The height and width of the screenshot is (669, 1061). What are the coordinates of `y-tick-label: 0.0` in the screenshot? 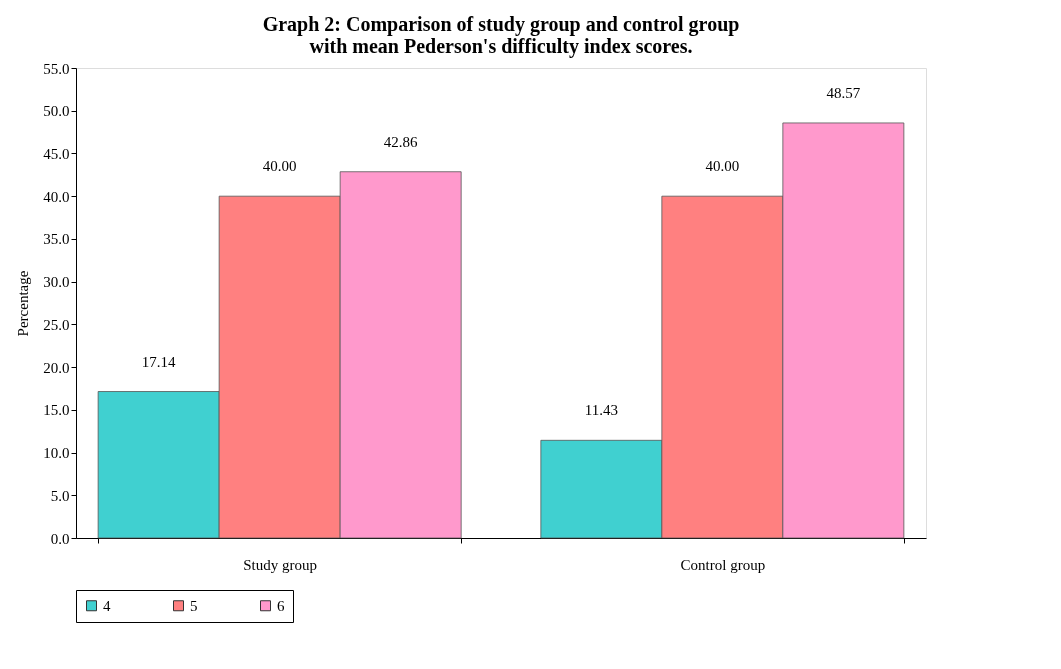 It's located at (60, 538).